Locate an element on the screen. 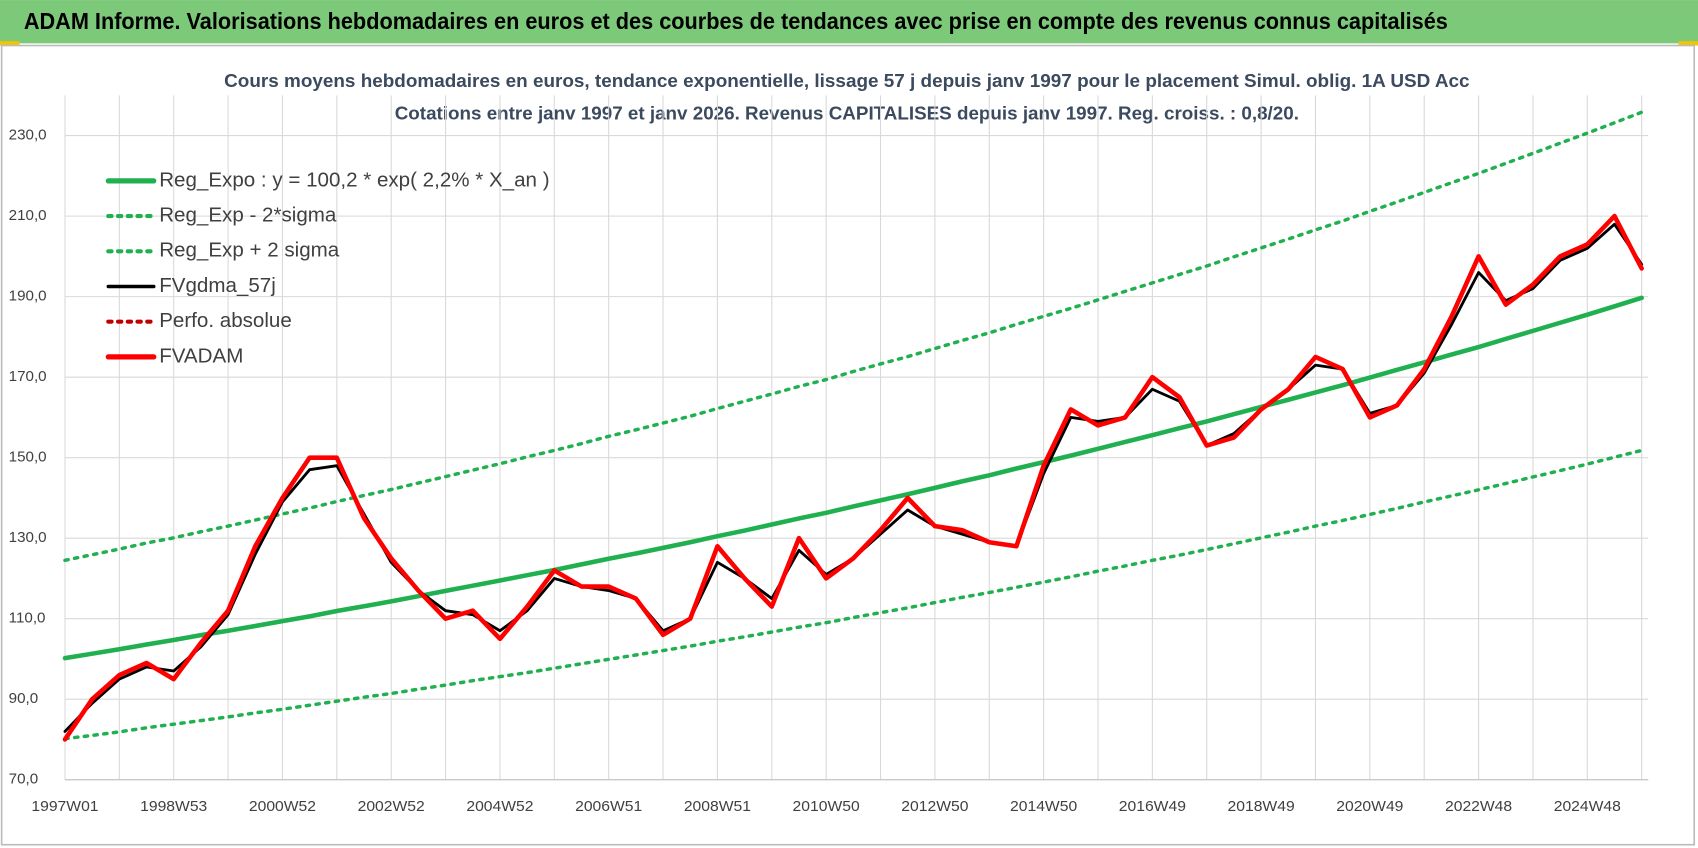 Image resolution: width=1698 pixels, height=848 pixels. y-tick-label: 70,0 is located at coordinates (24, 779).